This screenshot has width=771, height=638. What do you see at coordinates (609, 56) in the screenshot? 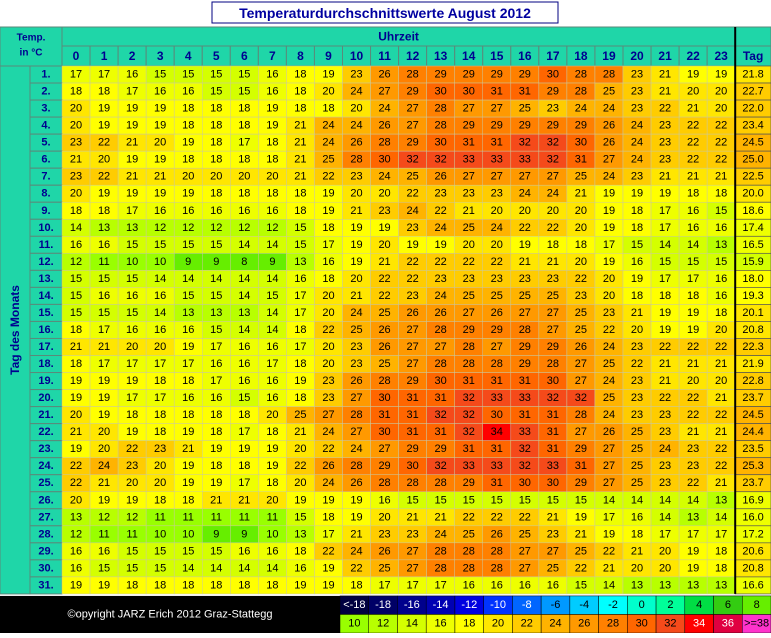
I see `hour-label: 19` at bounding box center [609, 56].